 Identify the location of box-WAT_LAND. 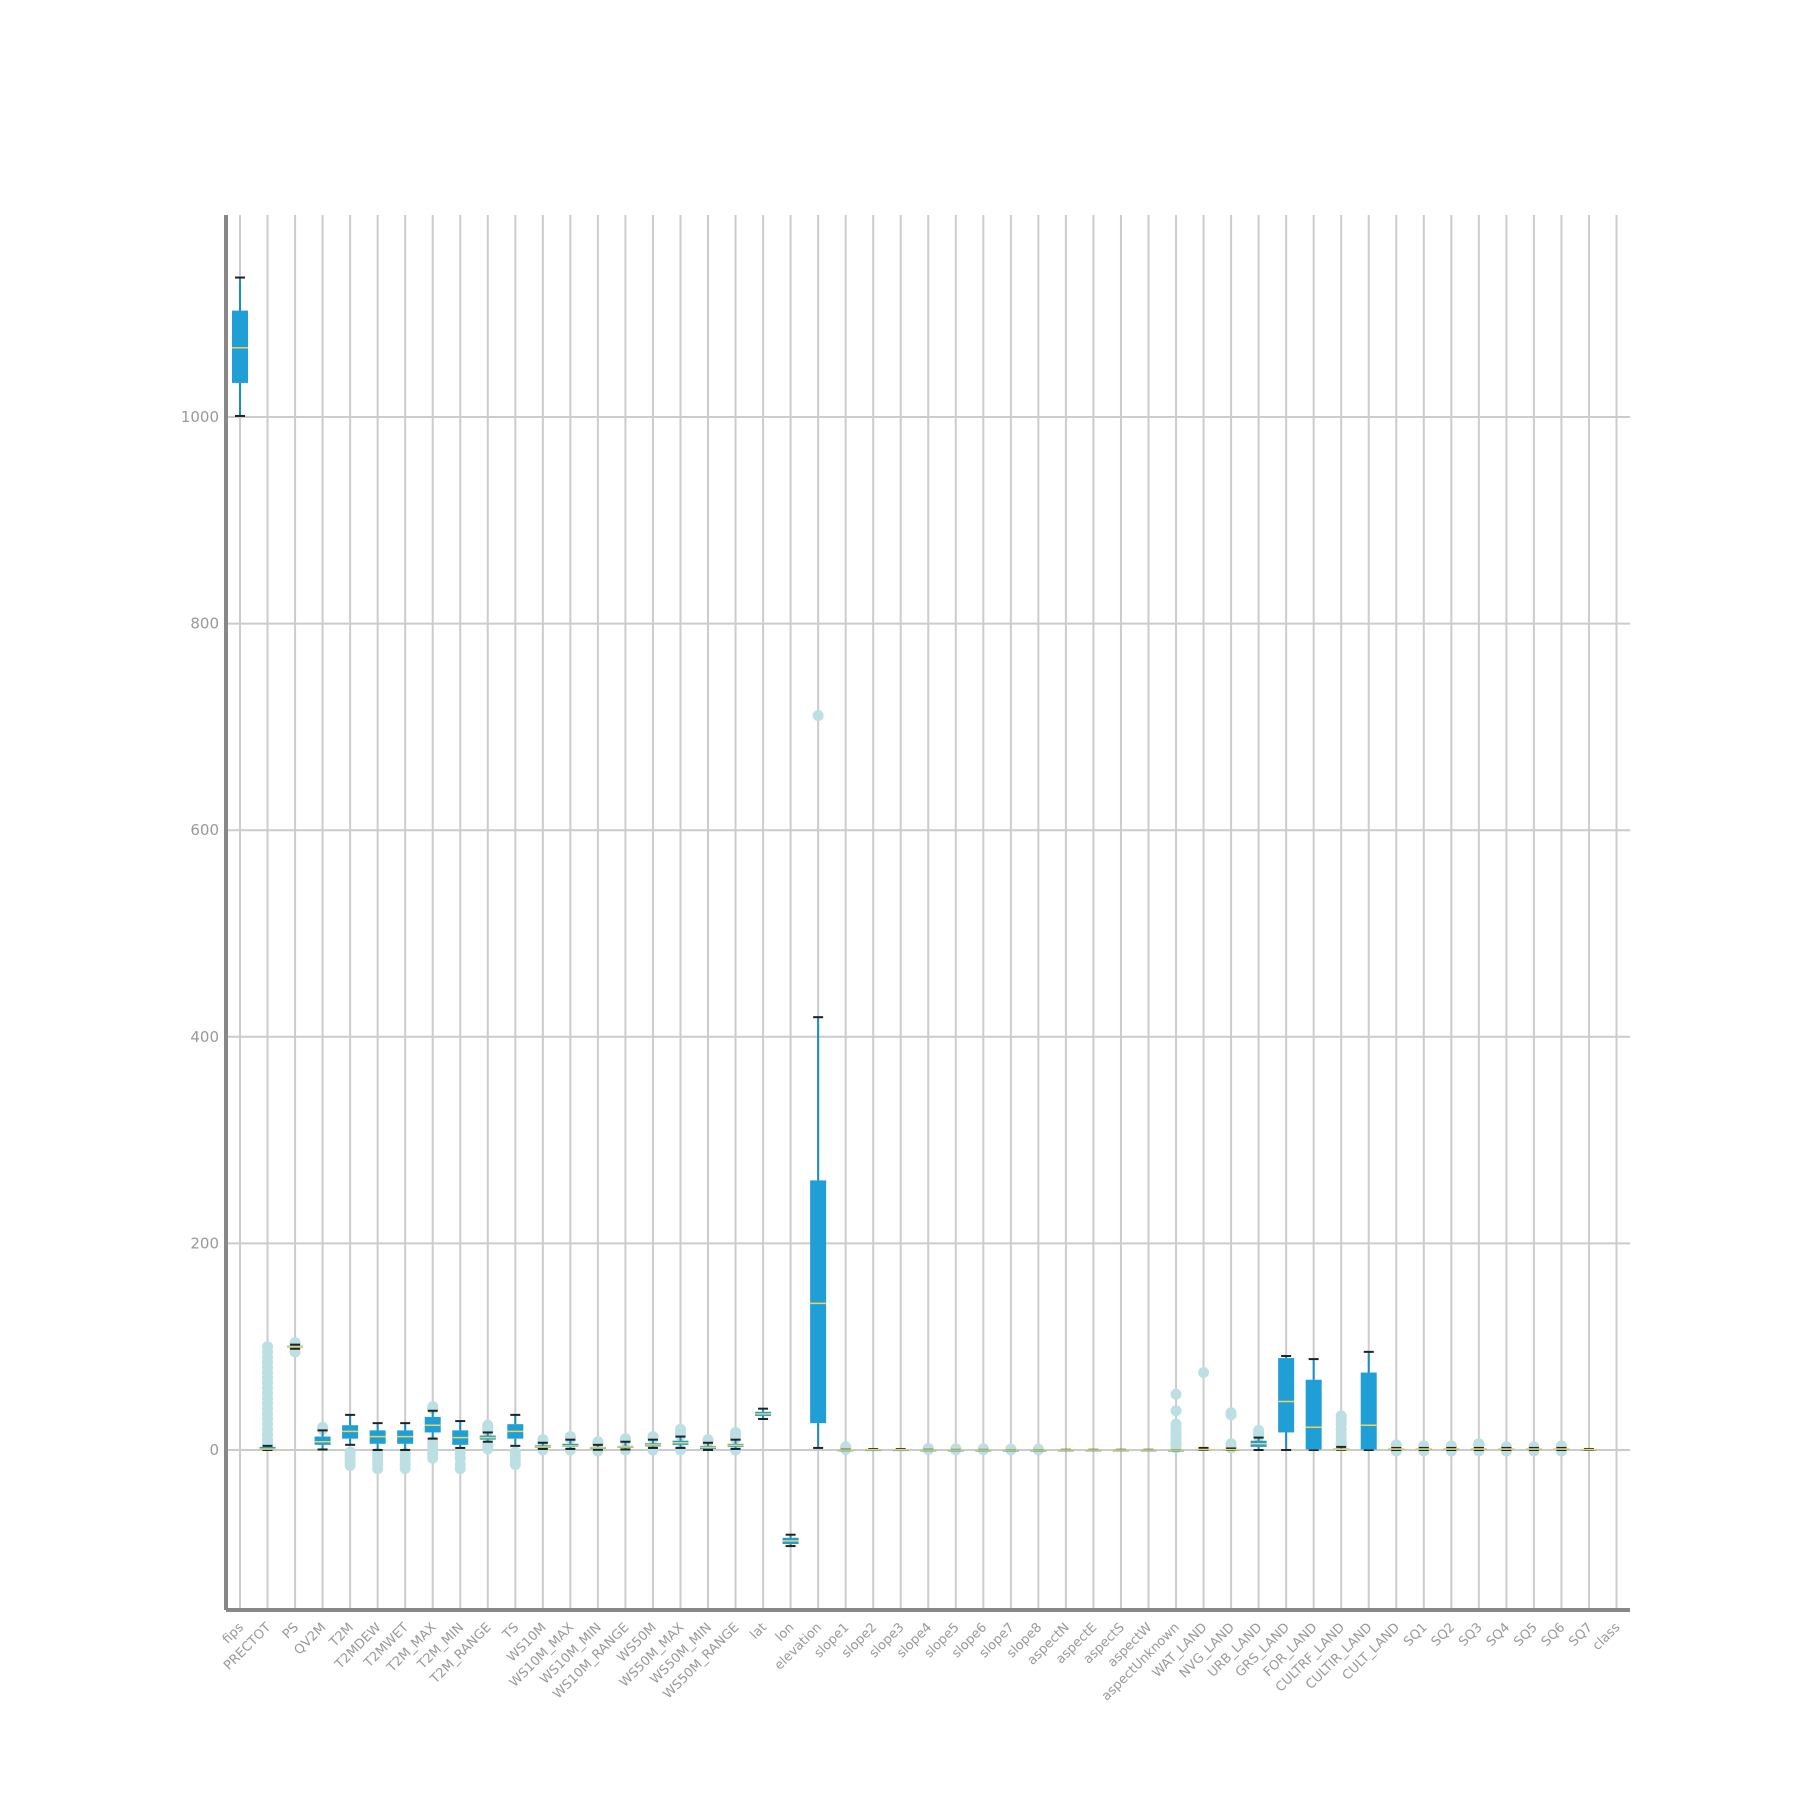
(1203, 1409).